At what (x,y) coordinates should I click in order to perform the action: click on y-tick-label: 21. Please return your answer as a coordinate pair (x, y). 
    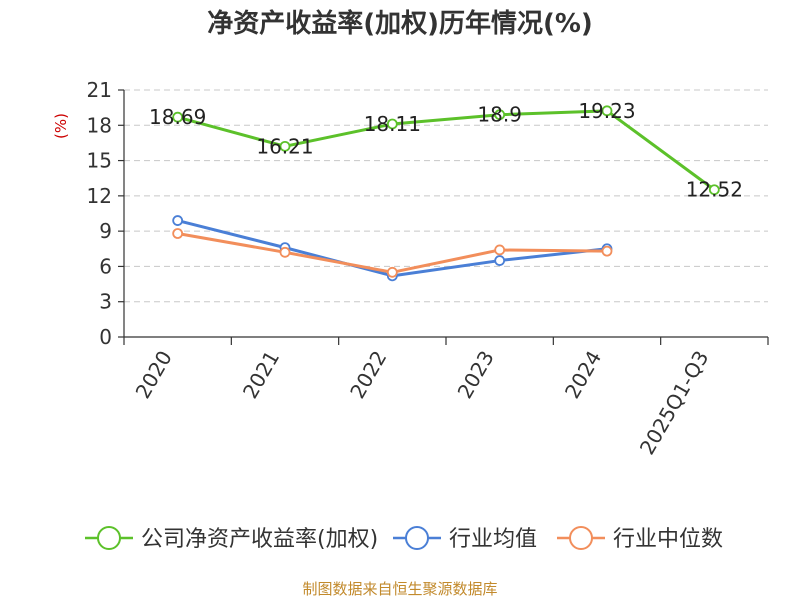
    Looking at the image, I should click on (99, 90).